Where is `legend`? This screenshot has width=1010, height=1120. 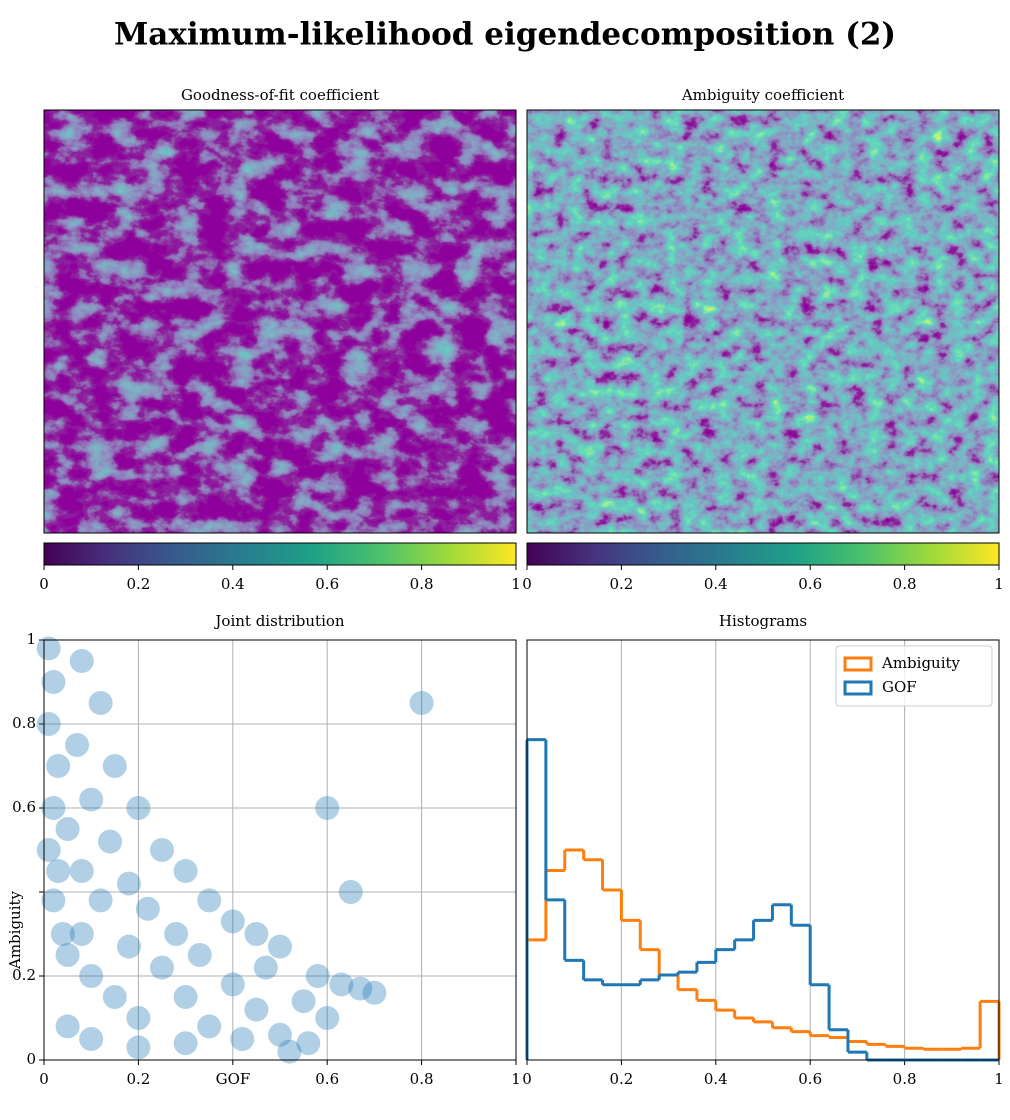
legend is located at coordinates (914, 676).